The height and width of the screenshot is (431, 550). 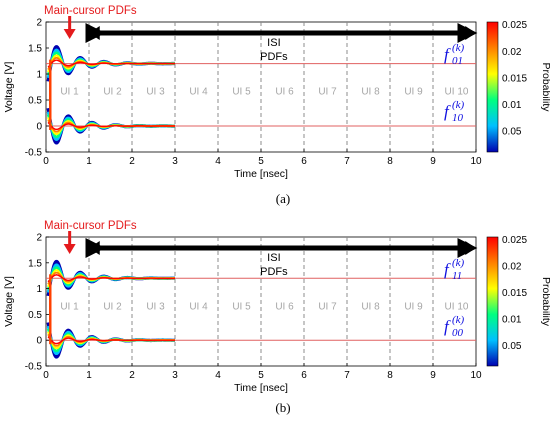 What do you see at coordinates (458, 333) in the screenshot?
I see `series-label-sub: 00` at bounding box center [458, 333].